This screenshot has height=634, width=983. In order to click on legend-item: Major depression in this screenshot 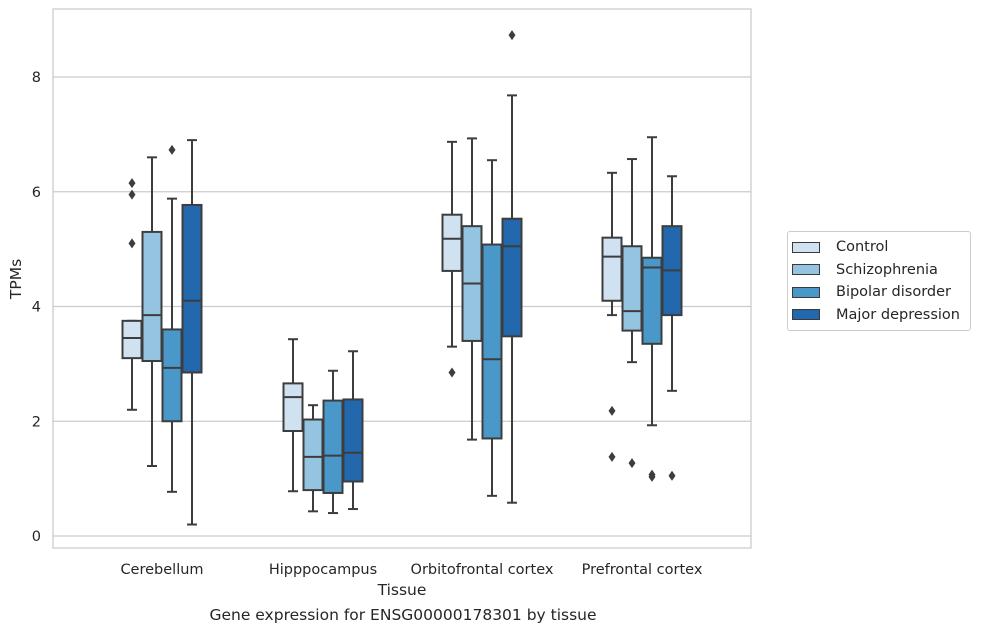, I will do `click(879, 315)`.